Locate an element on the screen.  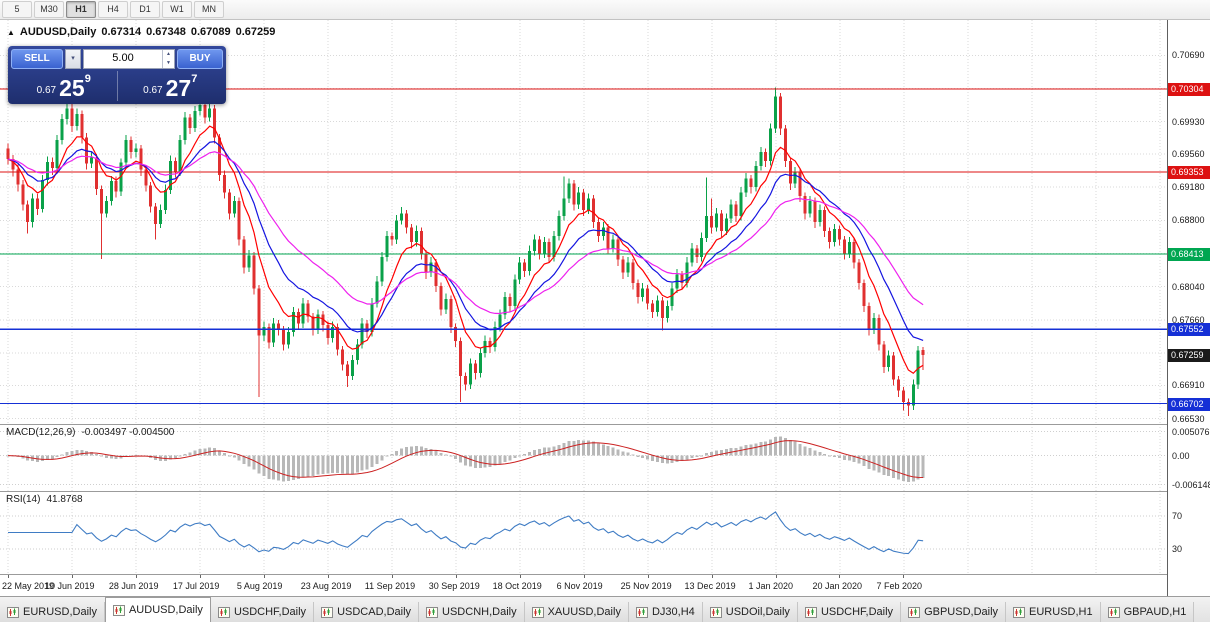
chart-tab-eurusd-h1-10: EURUSD,H1 is located at coordinates (1053, 612).